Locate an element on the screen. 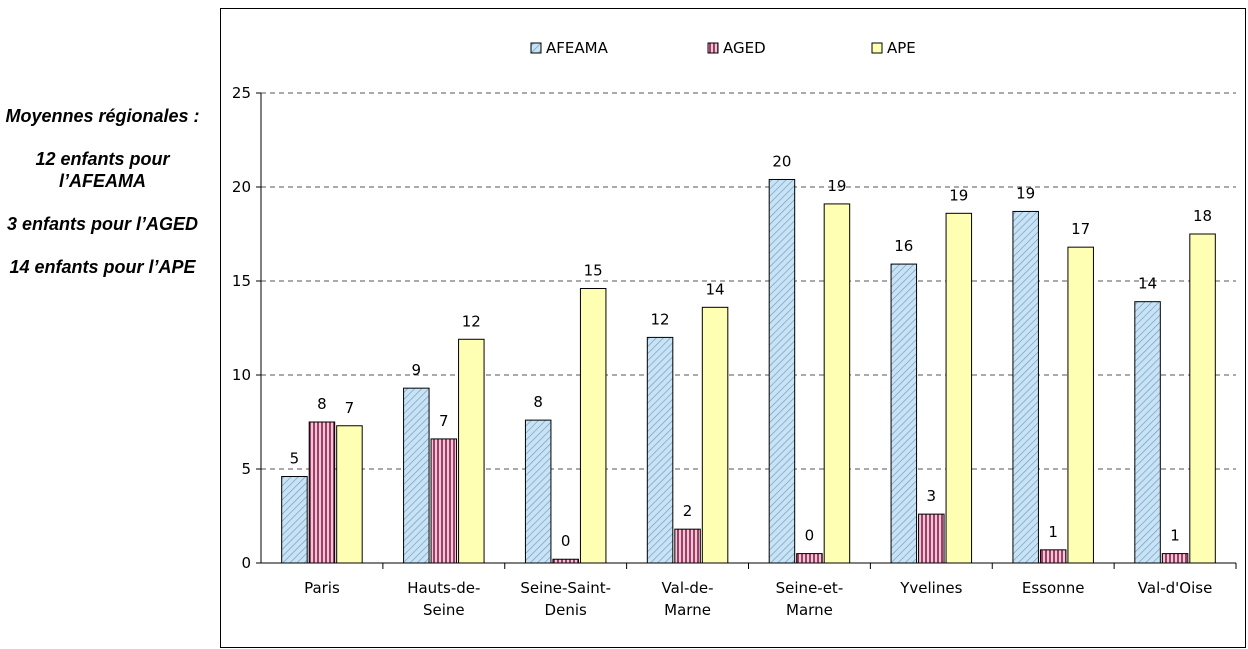 The height and width of the screenshot is (649, 1248). category-label: Seine is located at coordinates (444, 610).